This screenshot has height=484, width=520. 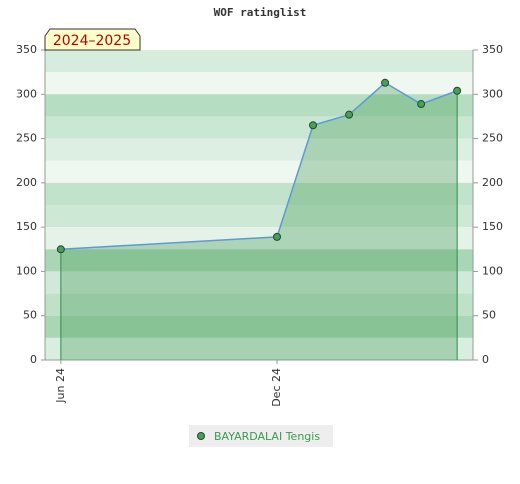 I want to click on y2-tick-label: 50, so click(x=489, y=315).